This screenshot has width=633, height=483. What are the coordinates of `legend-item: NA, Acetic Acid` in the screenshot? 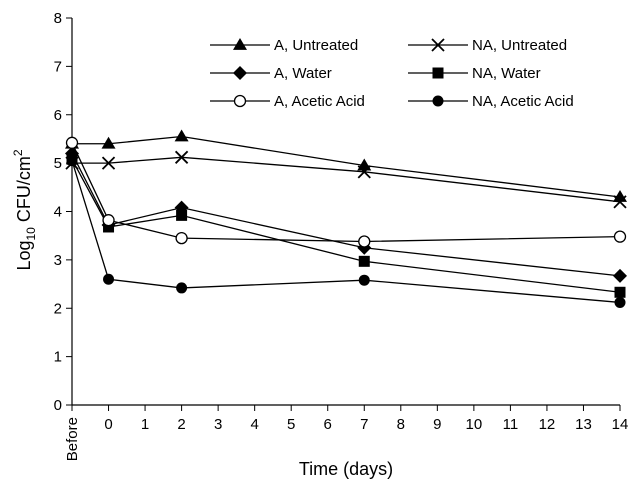 It's located at (491, 101).